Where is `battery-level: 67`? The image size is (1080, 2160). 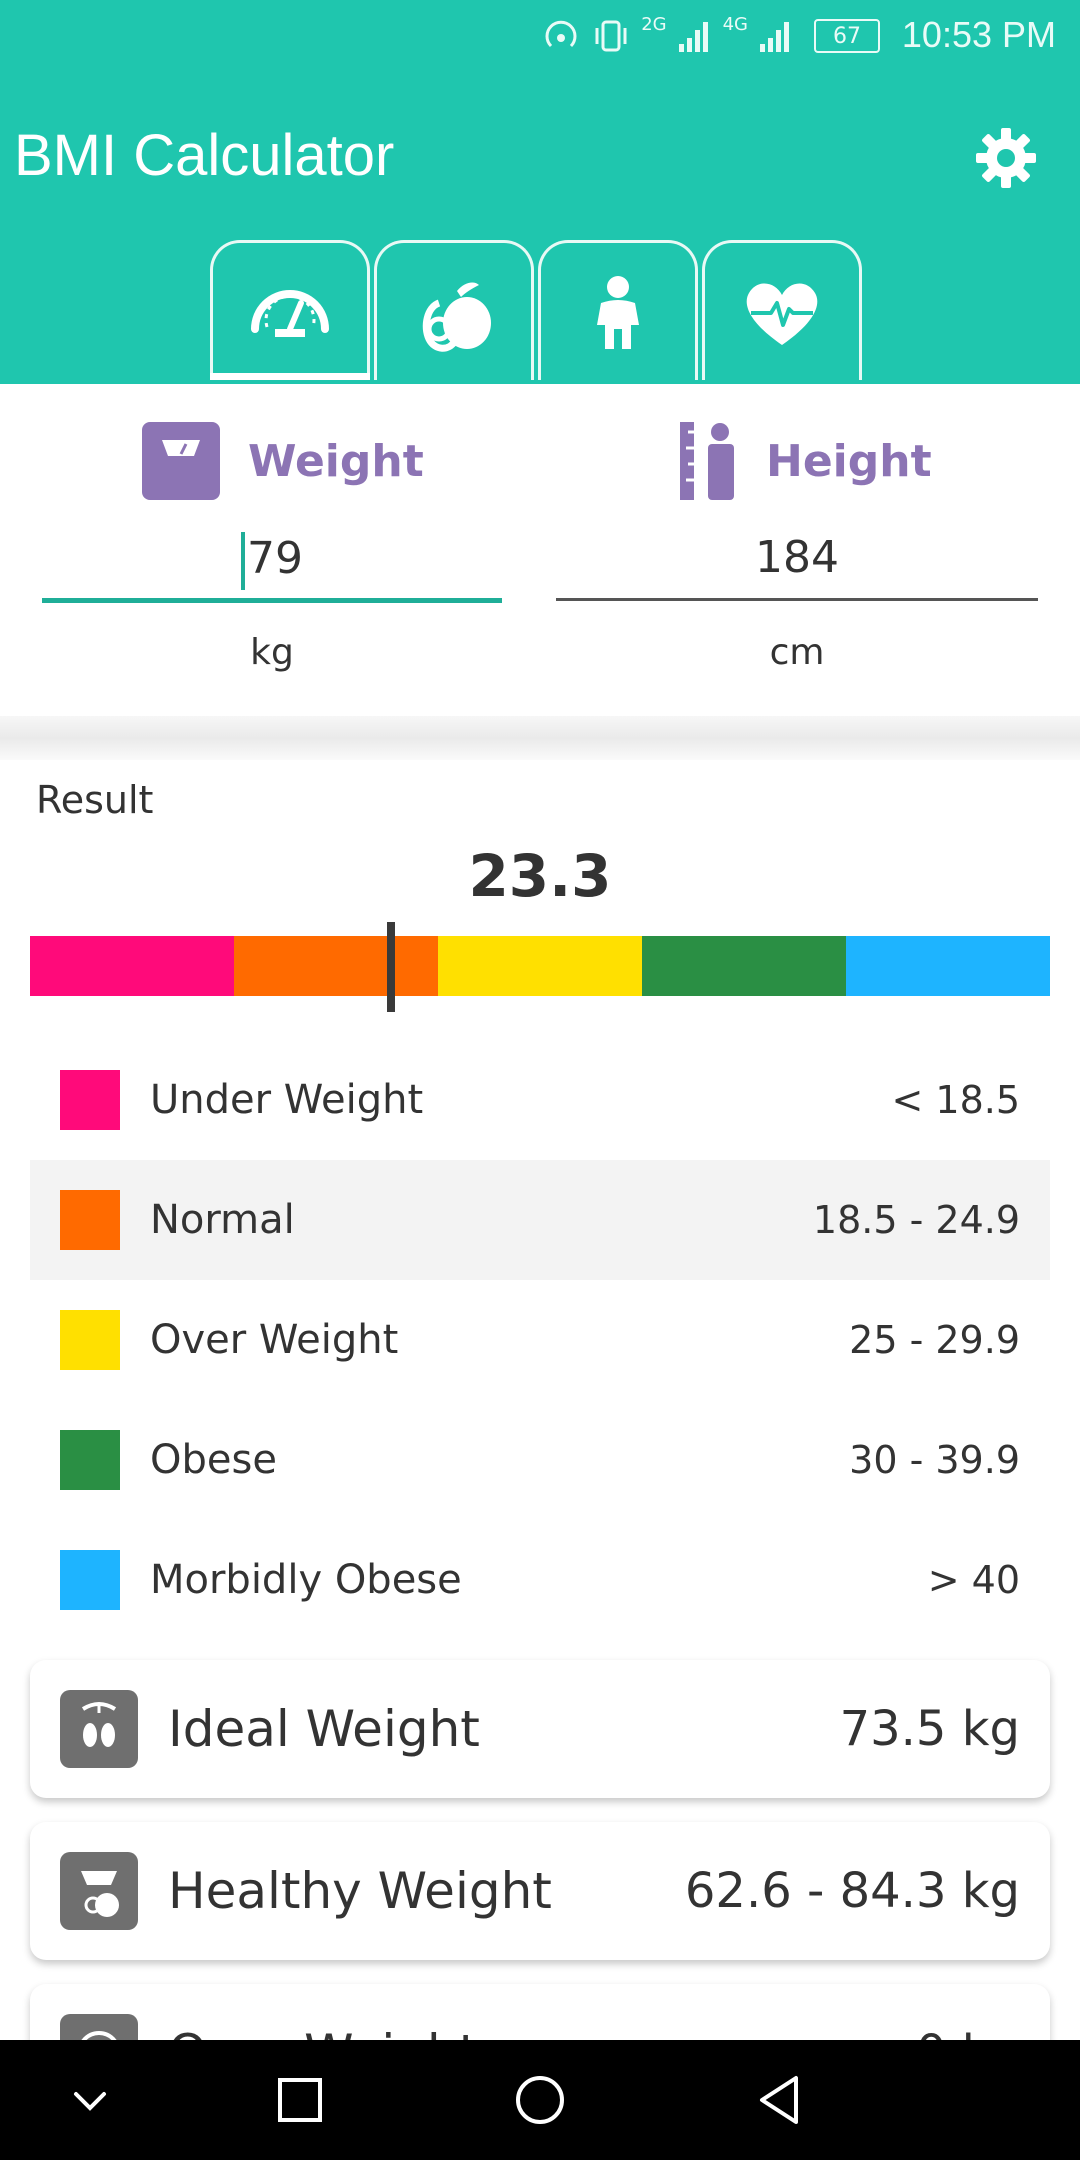 battery-level: 67 is located at coordinates (847, 36).